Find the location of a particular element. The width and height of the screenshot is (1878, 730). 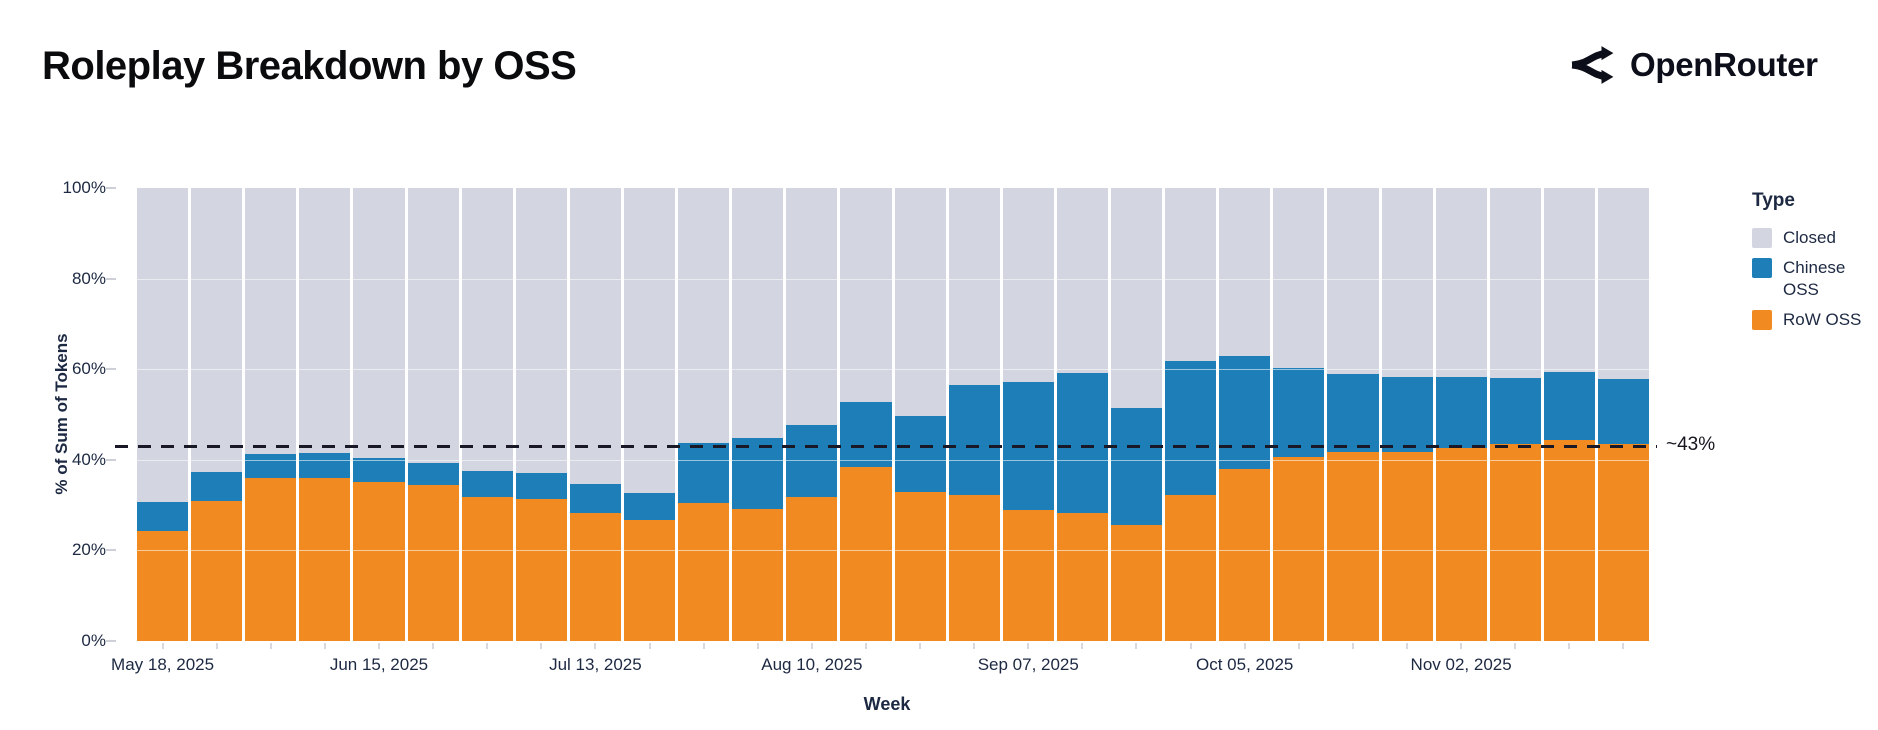

legend-item: RoW OSS is located at coordinates (1811, 319).